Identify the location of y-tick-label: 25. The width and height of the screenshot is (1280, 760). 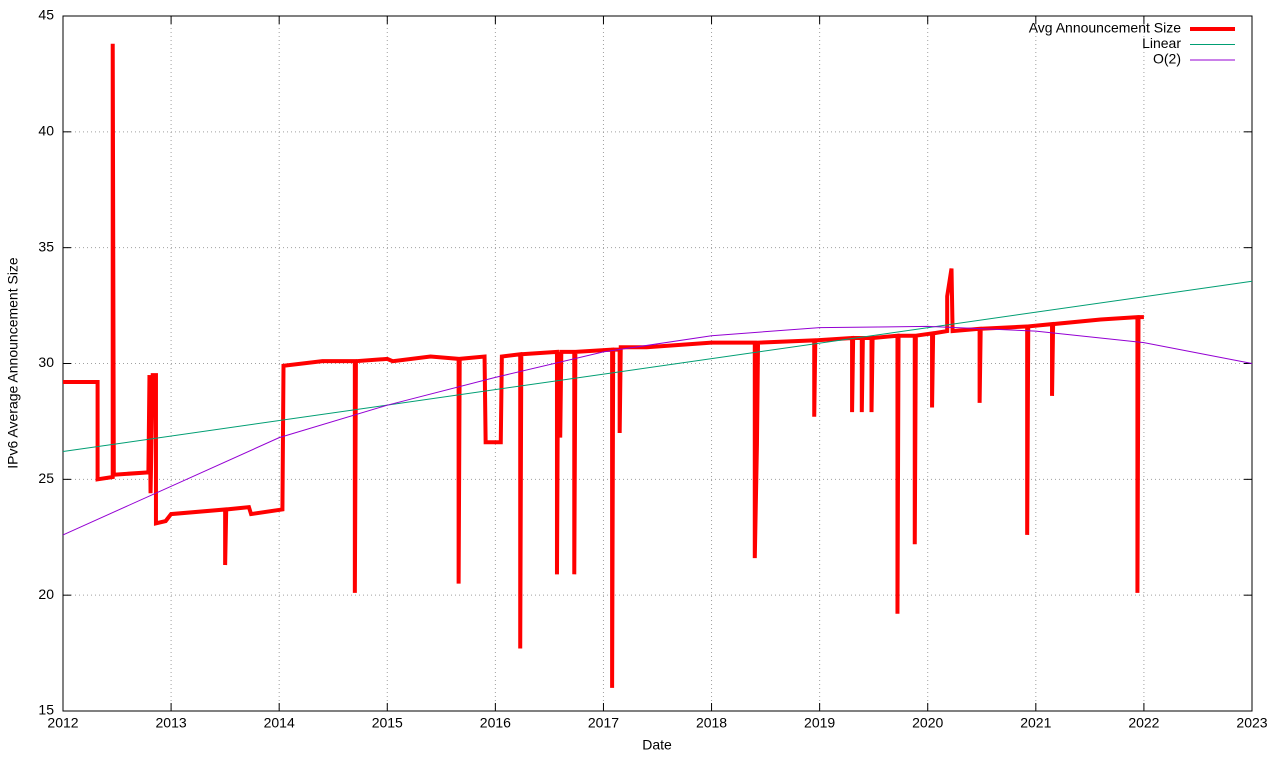
(46, 478).